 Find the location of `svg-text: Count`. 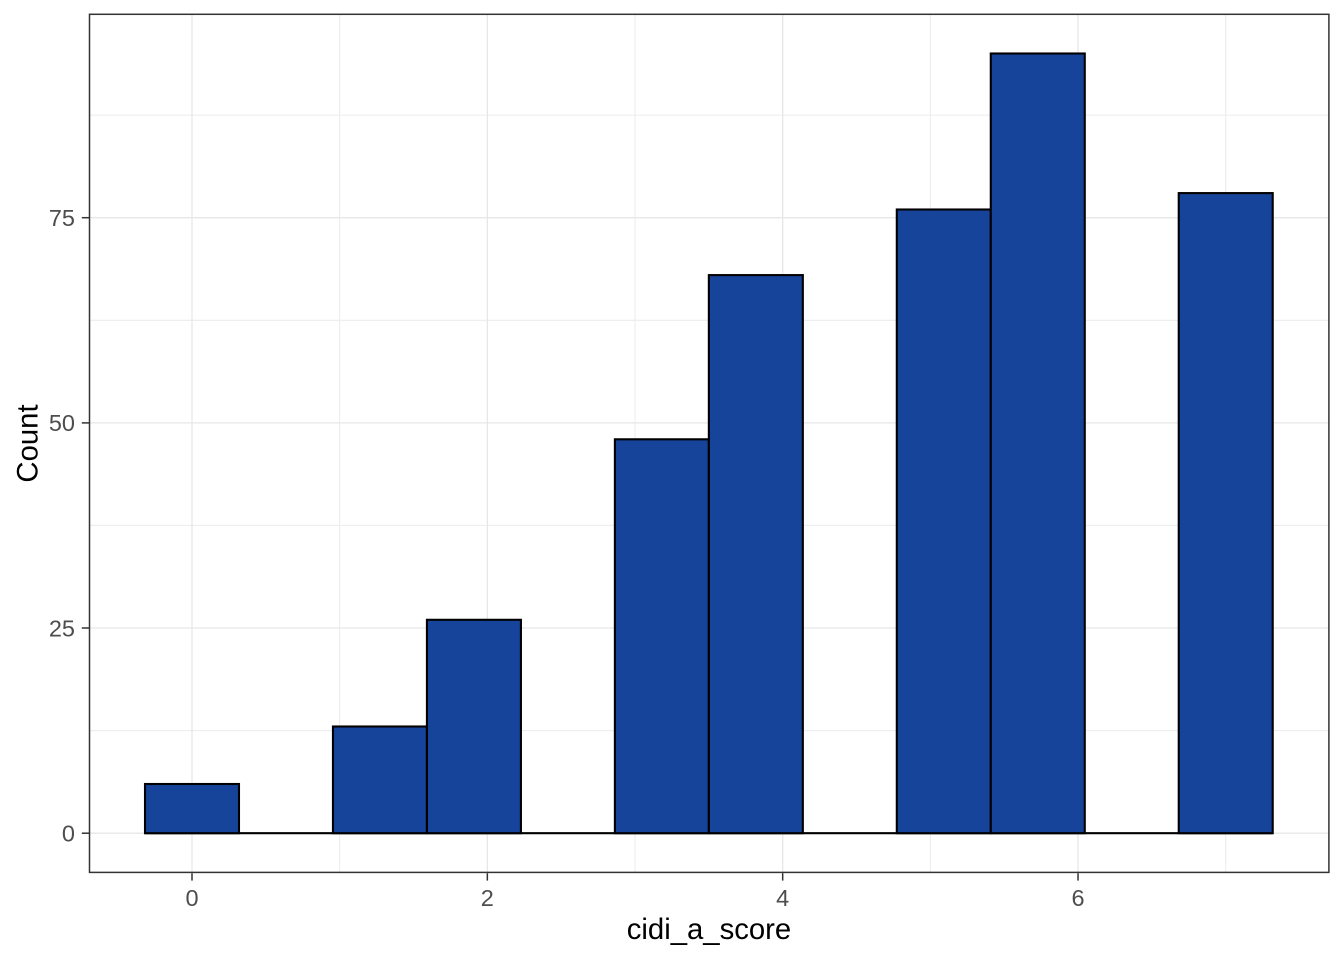

svg-text: Count is located at coordinates (28, 443).